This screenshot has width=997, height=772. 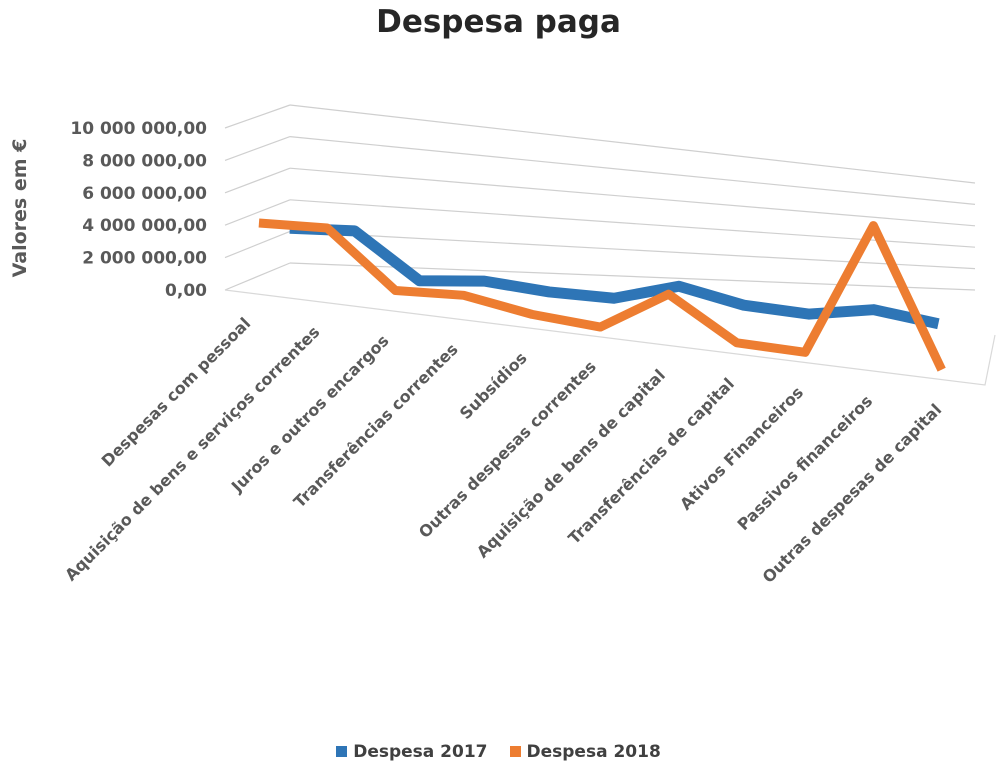 What do you see at coordinates (493, 385) in the screenshot?
I see `x-tick-label: Subsídios` at bounding box center [493, 385].